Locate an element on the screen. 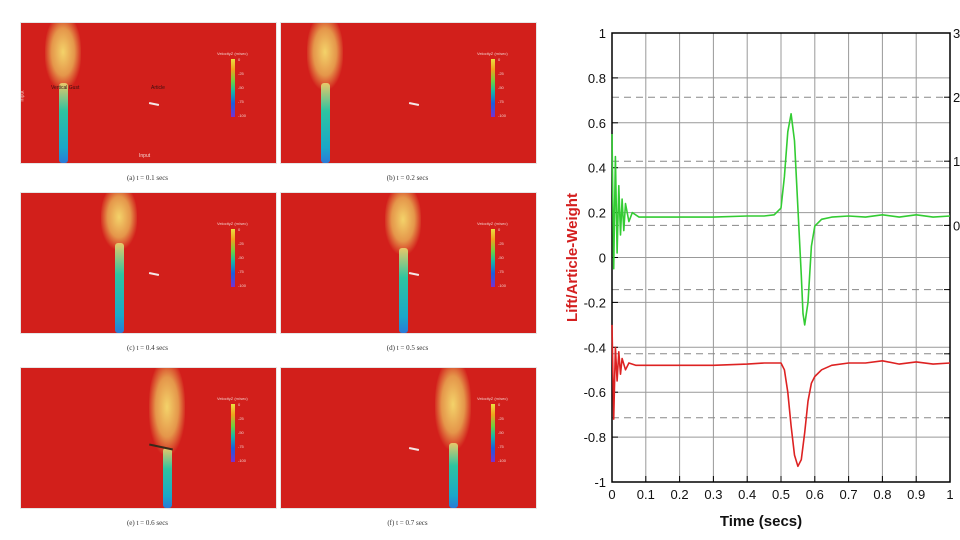 The height and width of the screenshot is (540, 960). x-tick-label: 1 is located at coordinates (949, 494).